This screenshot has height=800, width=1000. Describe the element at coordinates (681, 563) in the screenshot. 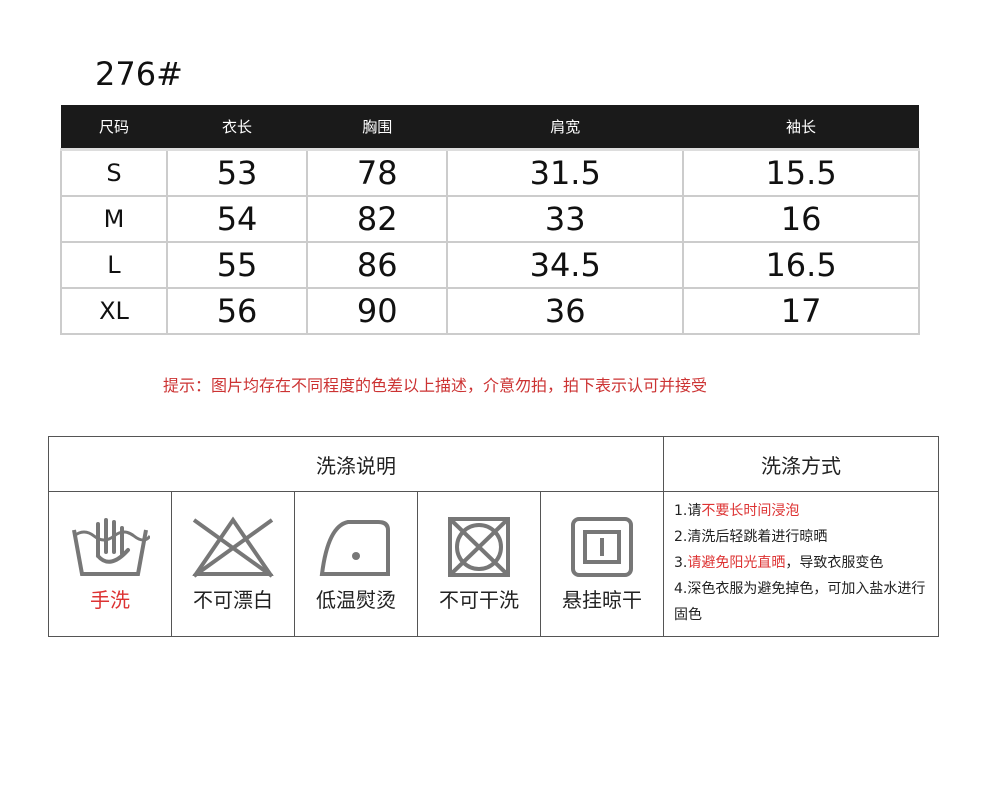

I see `tip-text: 3.` at that location.